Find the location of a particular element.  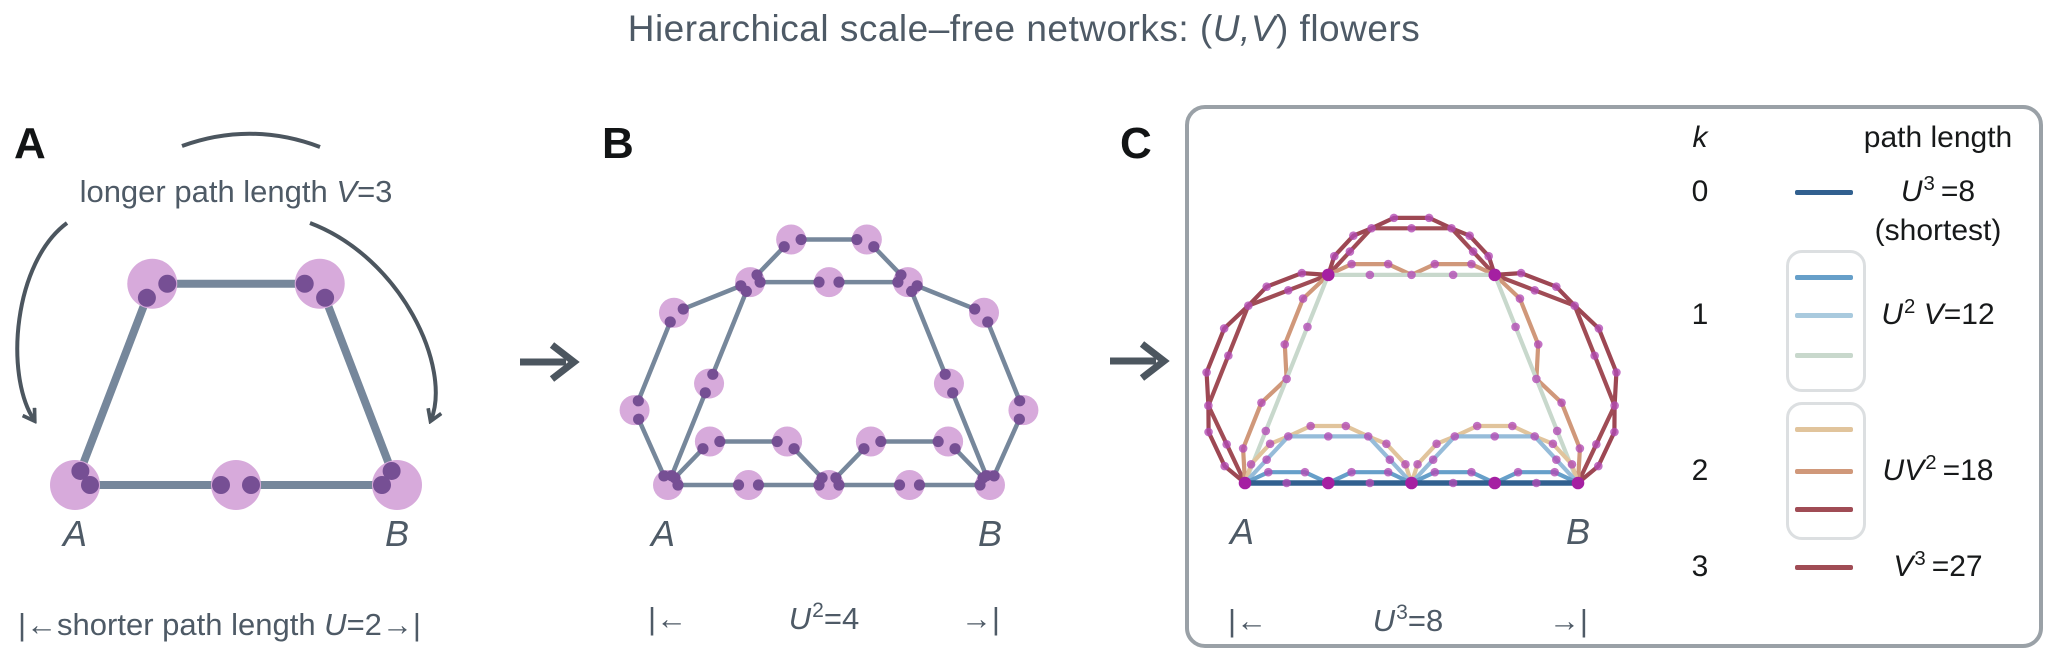

panel-b-caption-right: →| is located at coordinates (980, 618).